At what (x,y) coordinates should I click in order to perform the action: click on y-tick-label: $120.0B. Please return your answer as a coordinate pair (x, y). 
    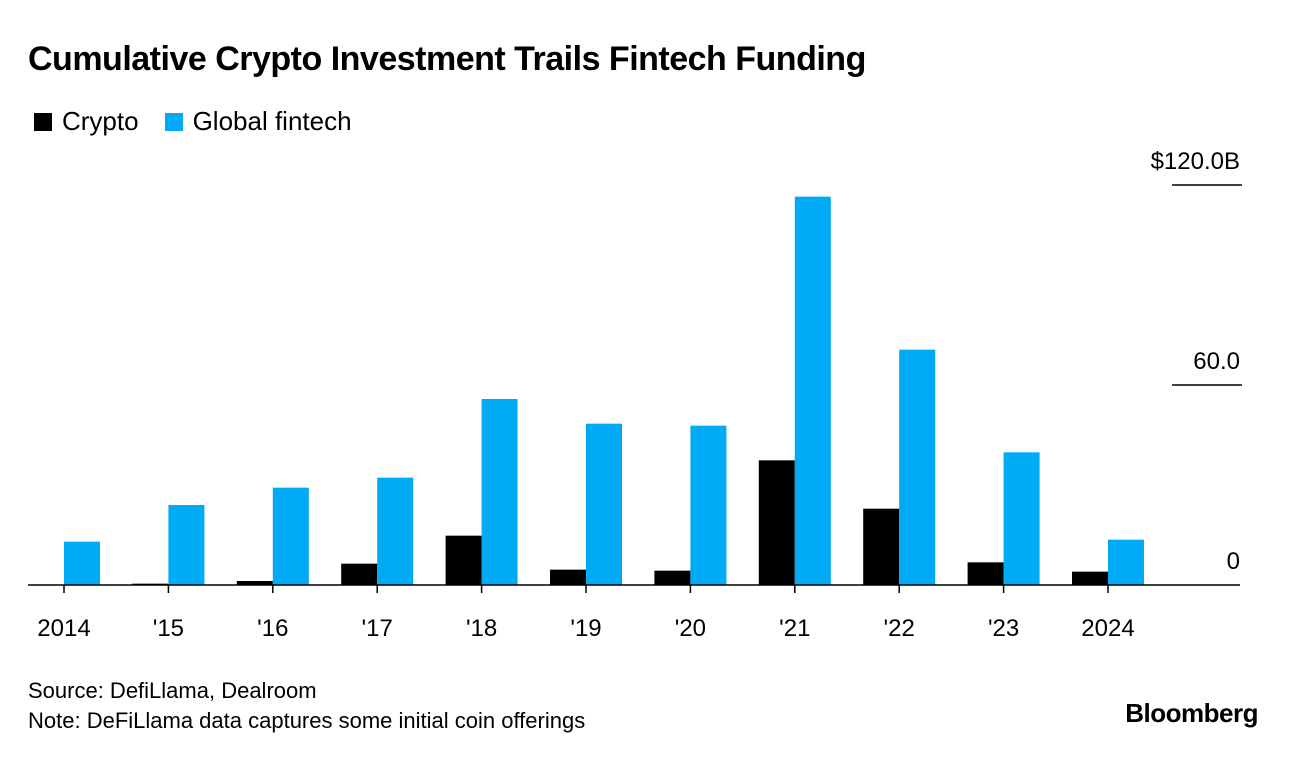
    Looking at the image, I should click on (1195, 161).